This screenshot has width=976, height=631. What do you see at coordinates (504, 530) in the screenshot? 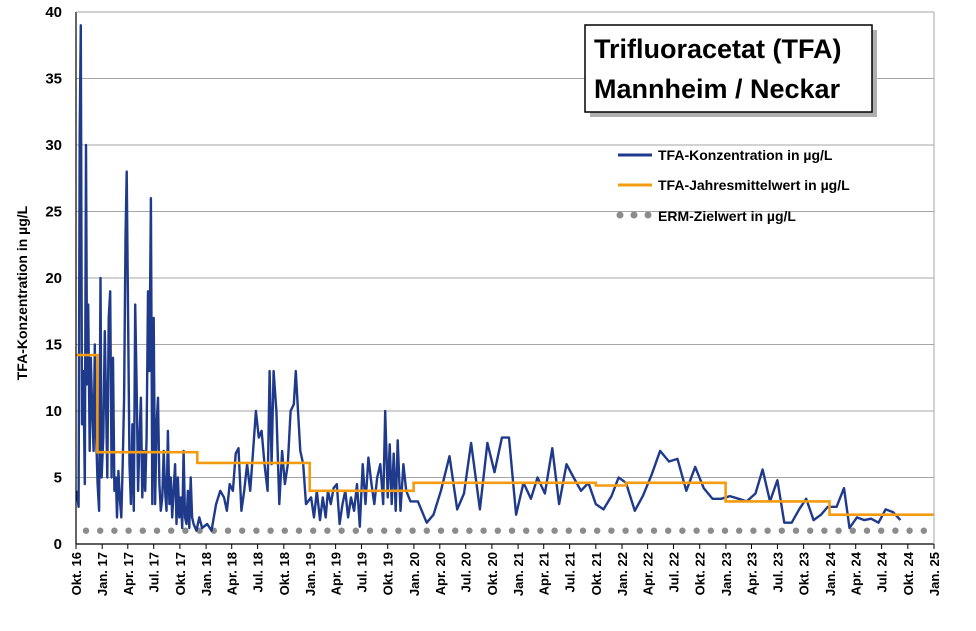
I see `target-series` at bounding box center [504, 530].